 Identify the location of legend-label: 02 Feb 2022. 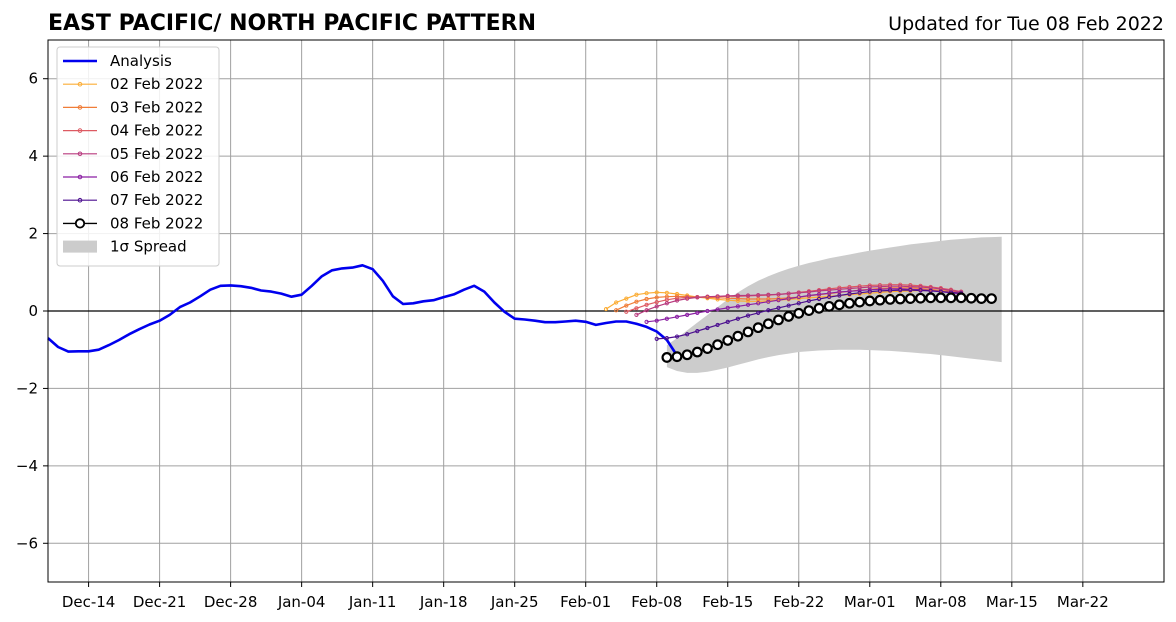
(156, 84).